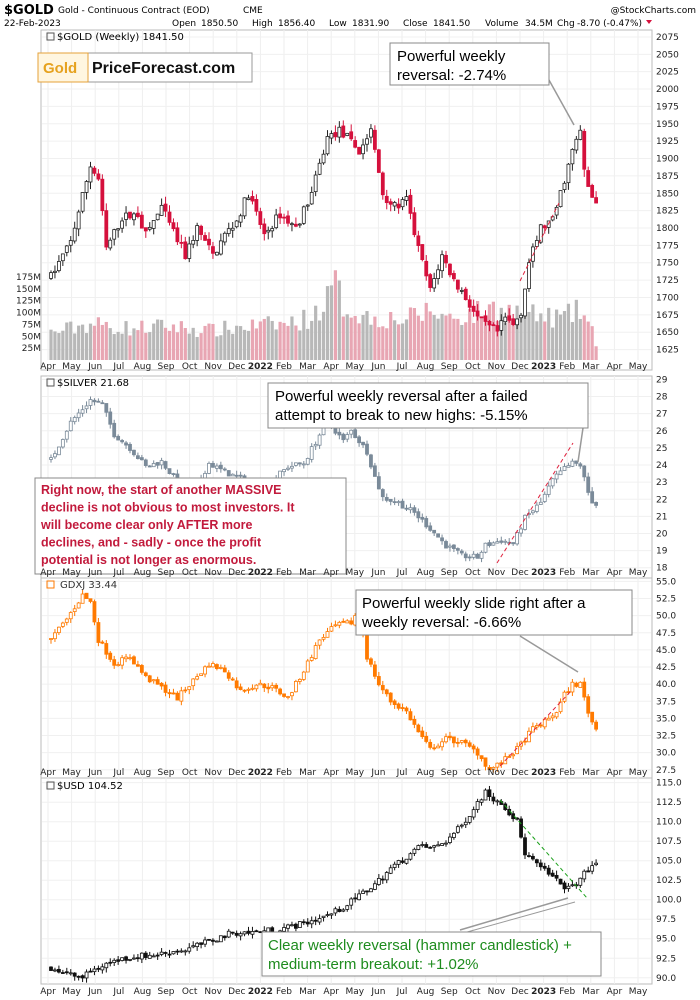 The height and width of the screenshot is (1000, 700). I want to click on usd-panel-title: $USD 104.52, so click(84, 786).